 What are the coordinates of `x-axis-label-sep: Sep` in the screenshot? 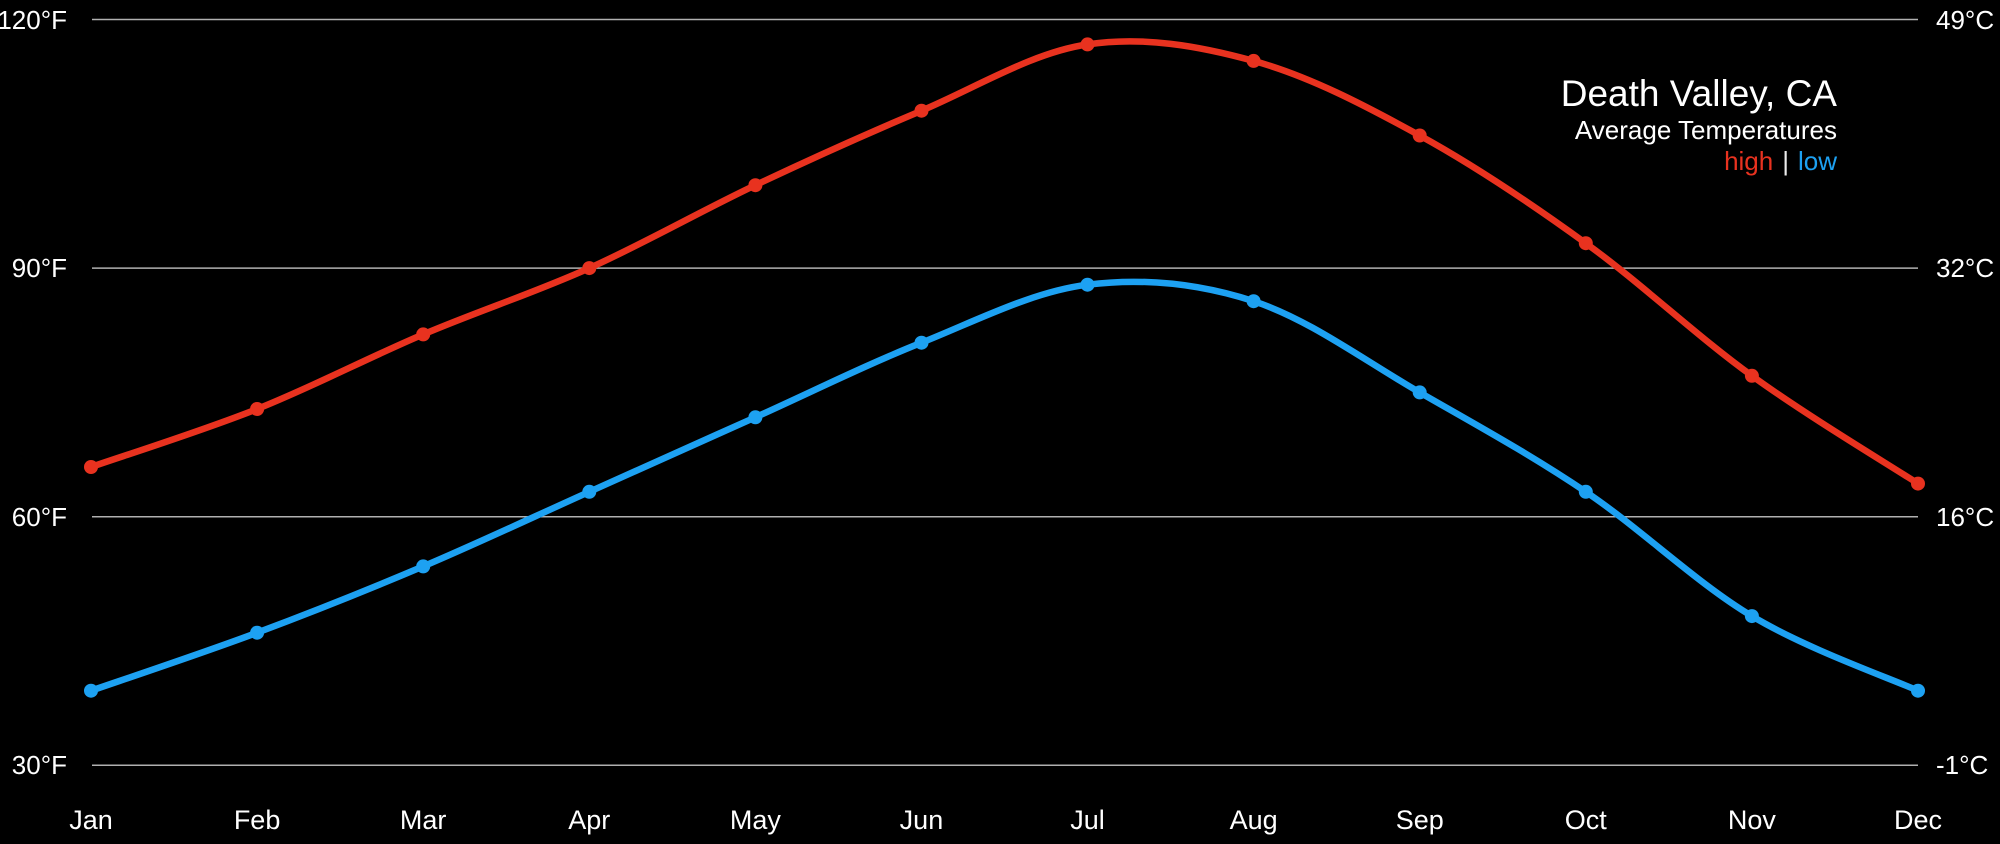 It's located at (1419, 820).